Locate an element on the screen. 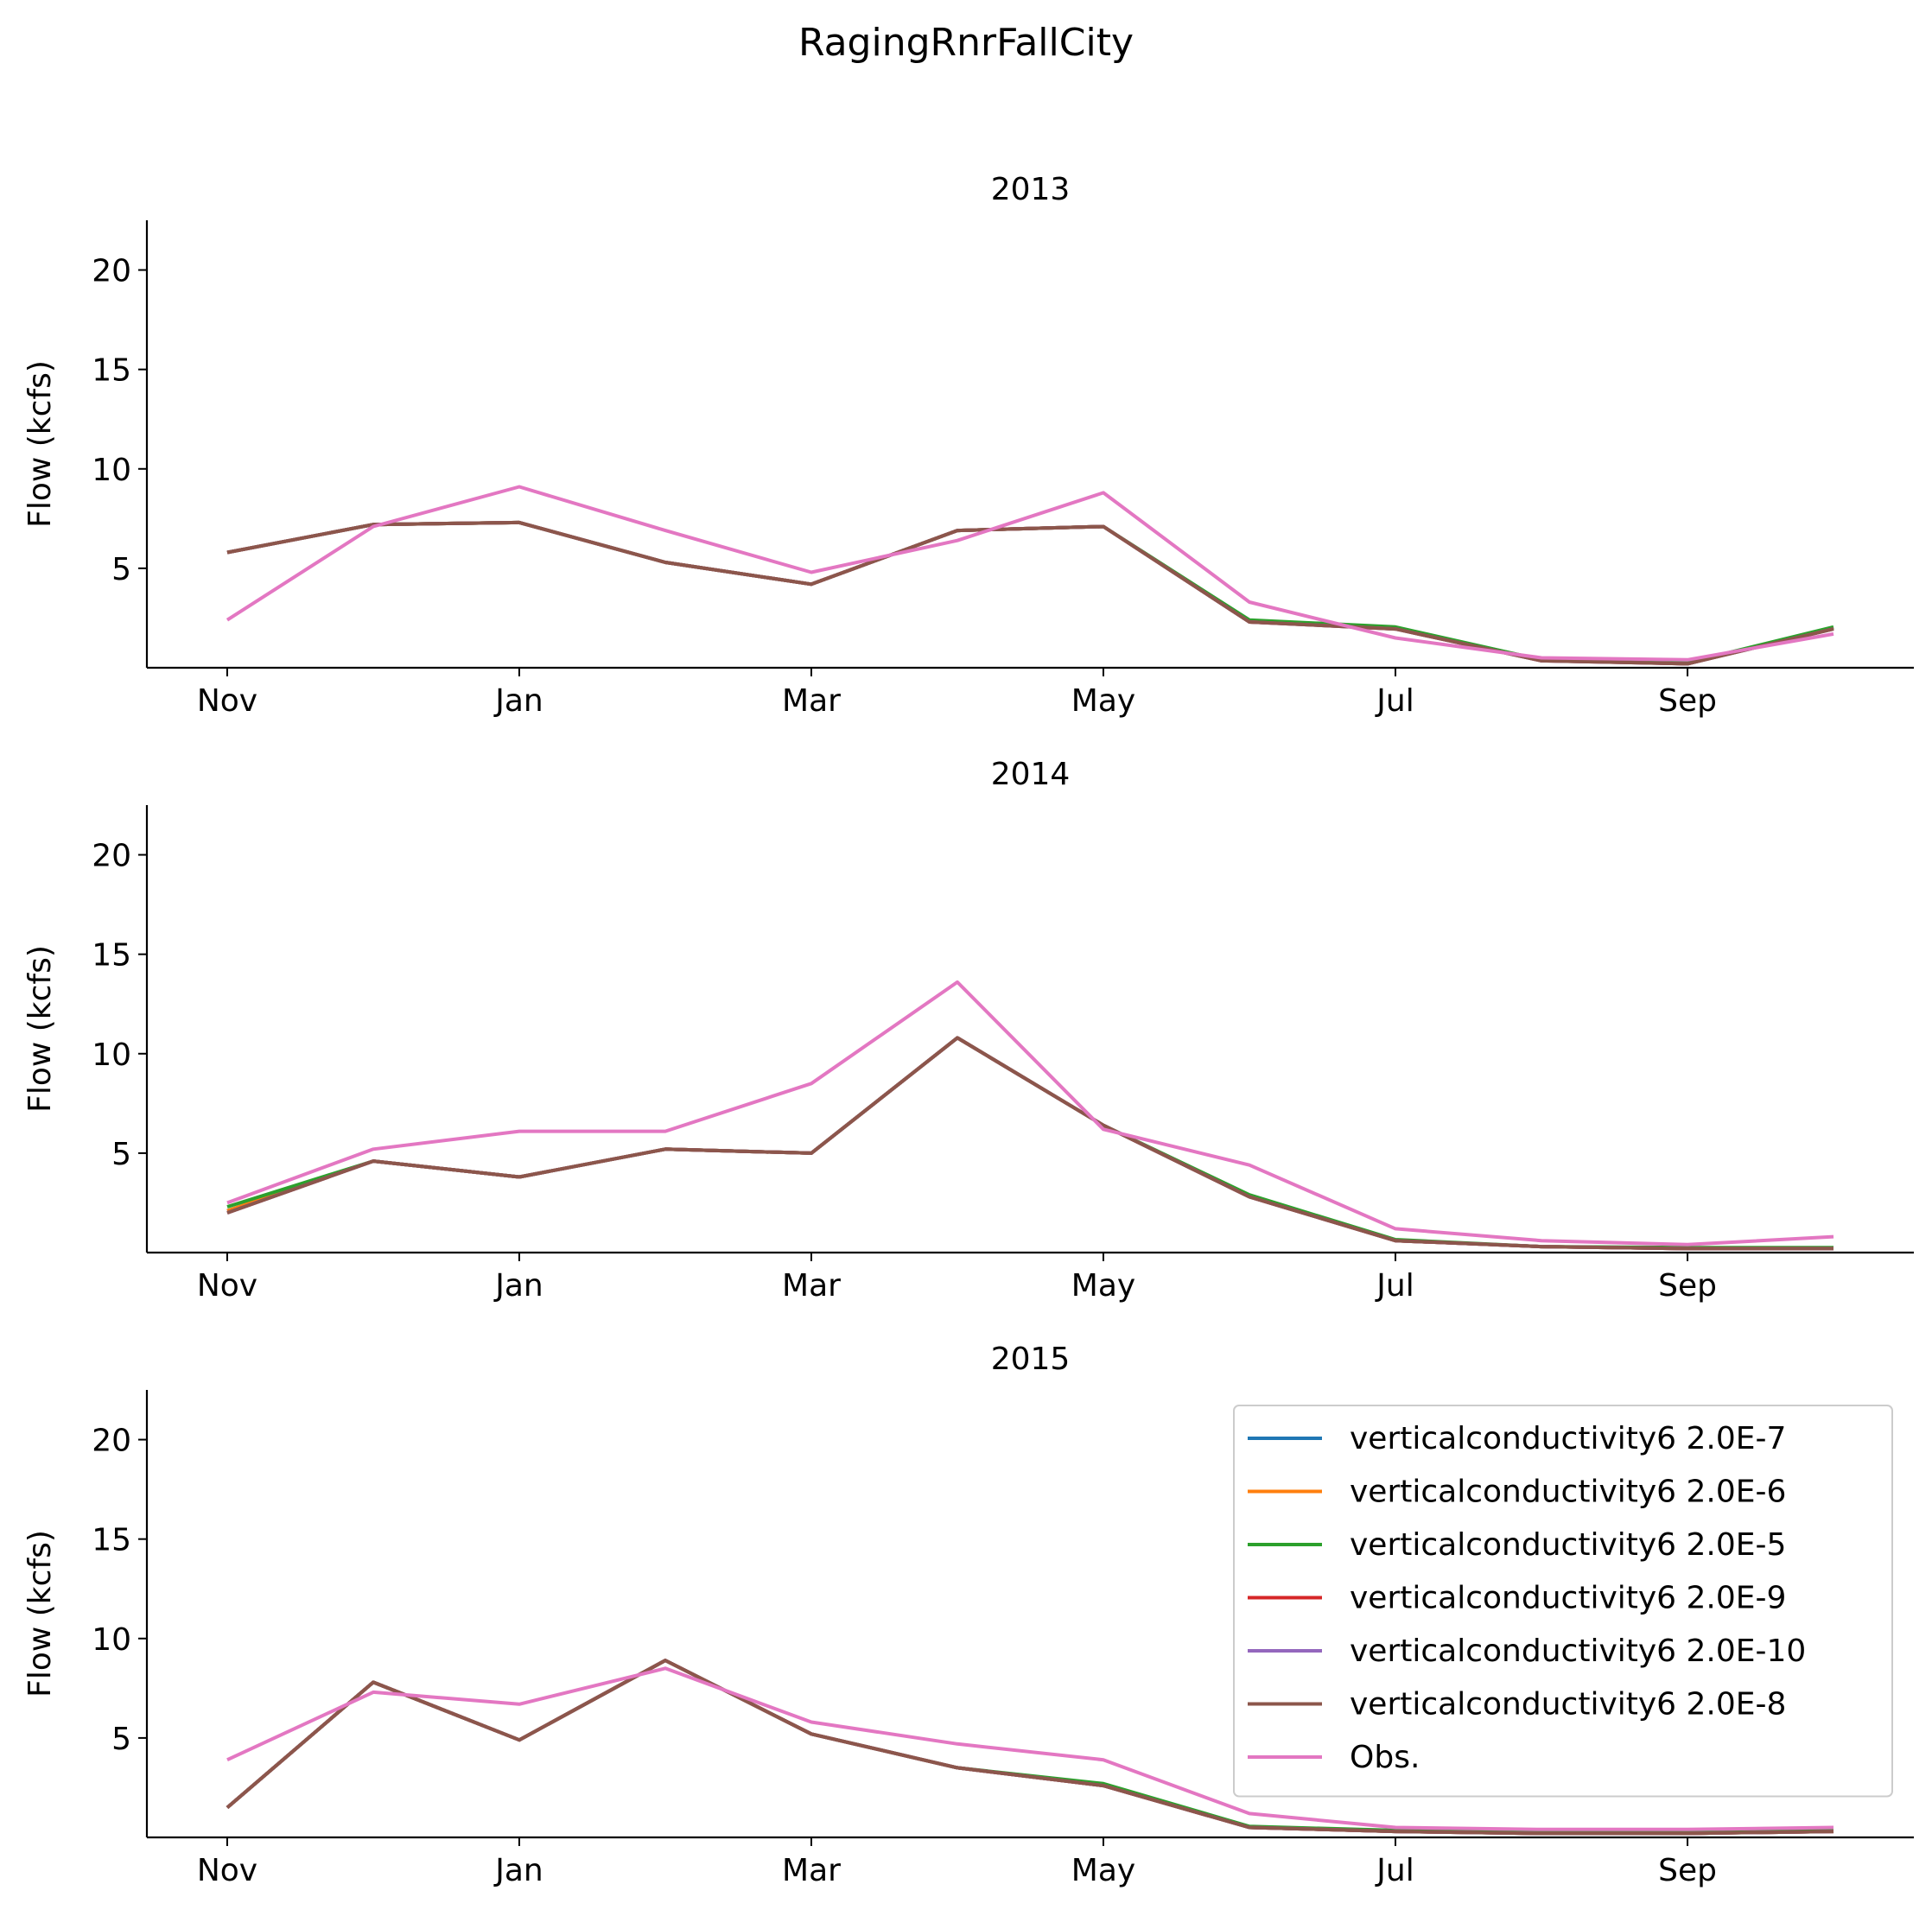 The width and height of the screenshot is (1932, 1916). legend-label: Obs. is located at coordinates (1385, 1757).